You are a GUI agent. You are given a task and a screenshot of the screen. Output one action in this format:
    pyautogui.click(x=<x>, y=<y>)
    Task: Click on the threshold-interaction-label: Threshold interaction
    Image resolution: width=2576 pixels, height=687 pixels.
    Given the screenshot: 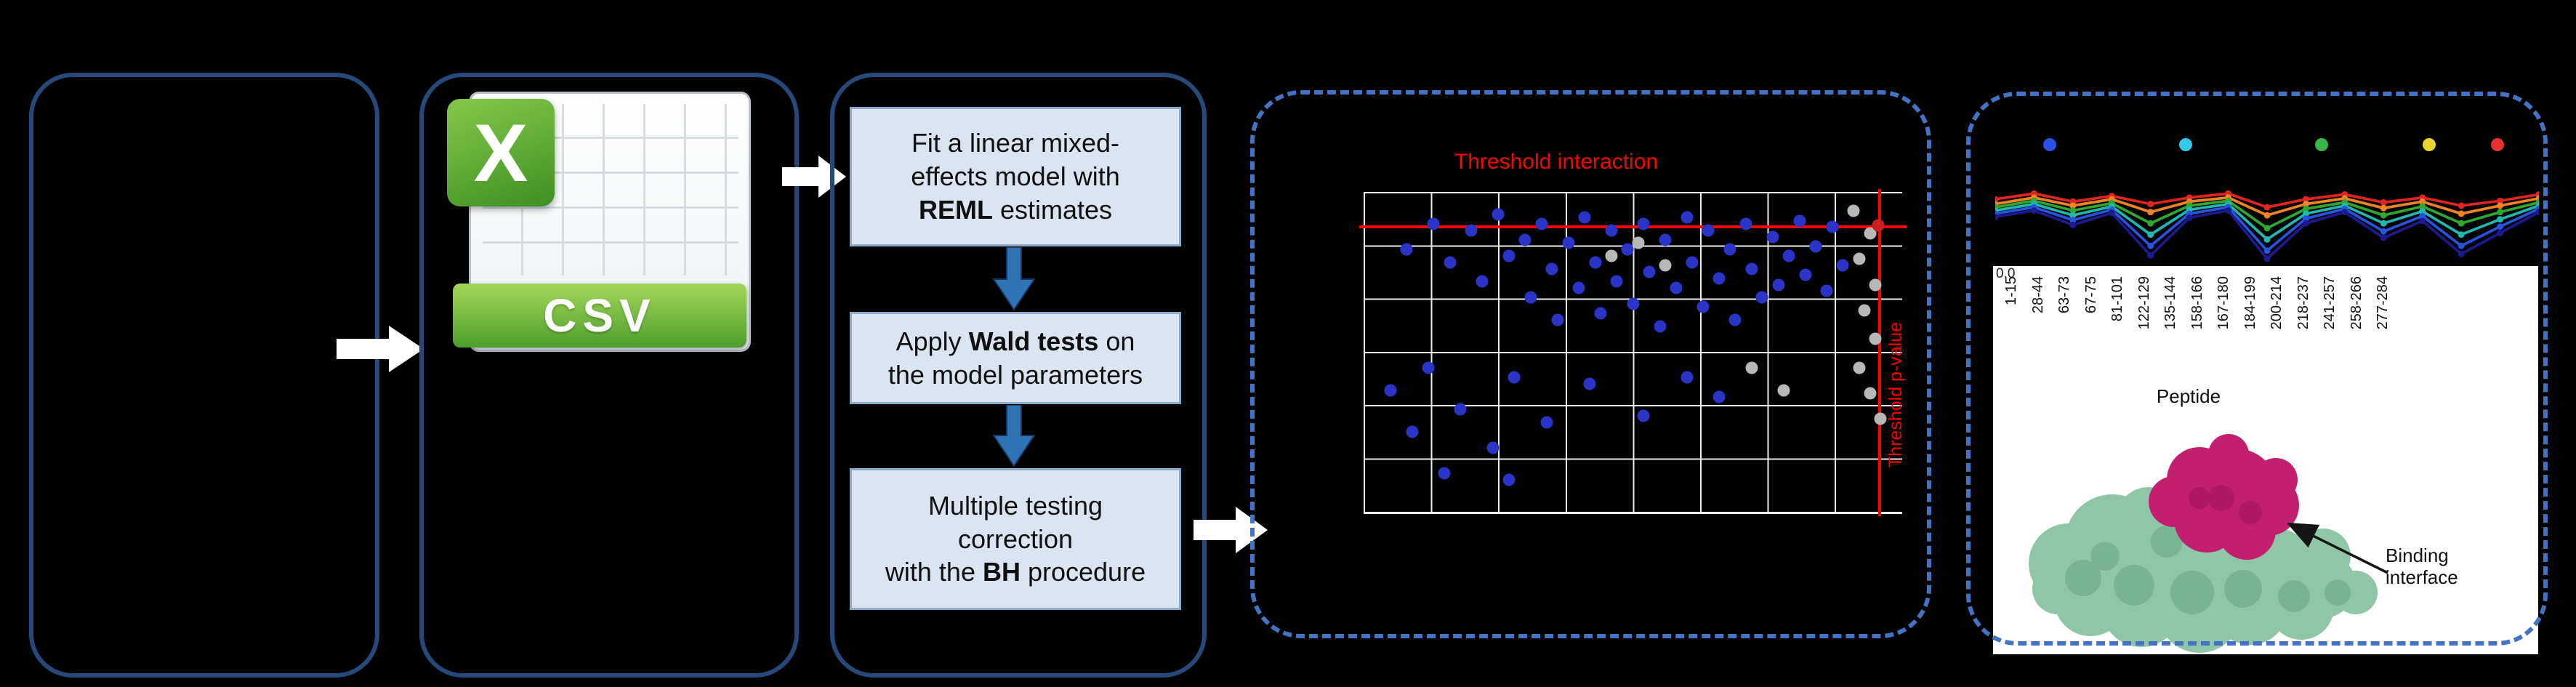 What is the action you would take?
    pyautogui.click(x=1556, y=162)
    